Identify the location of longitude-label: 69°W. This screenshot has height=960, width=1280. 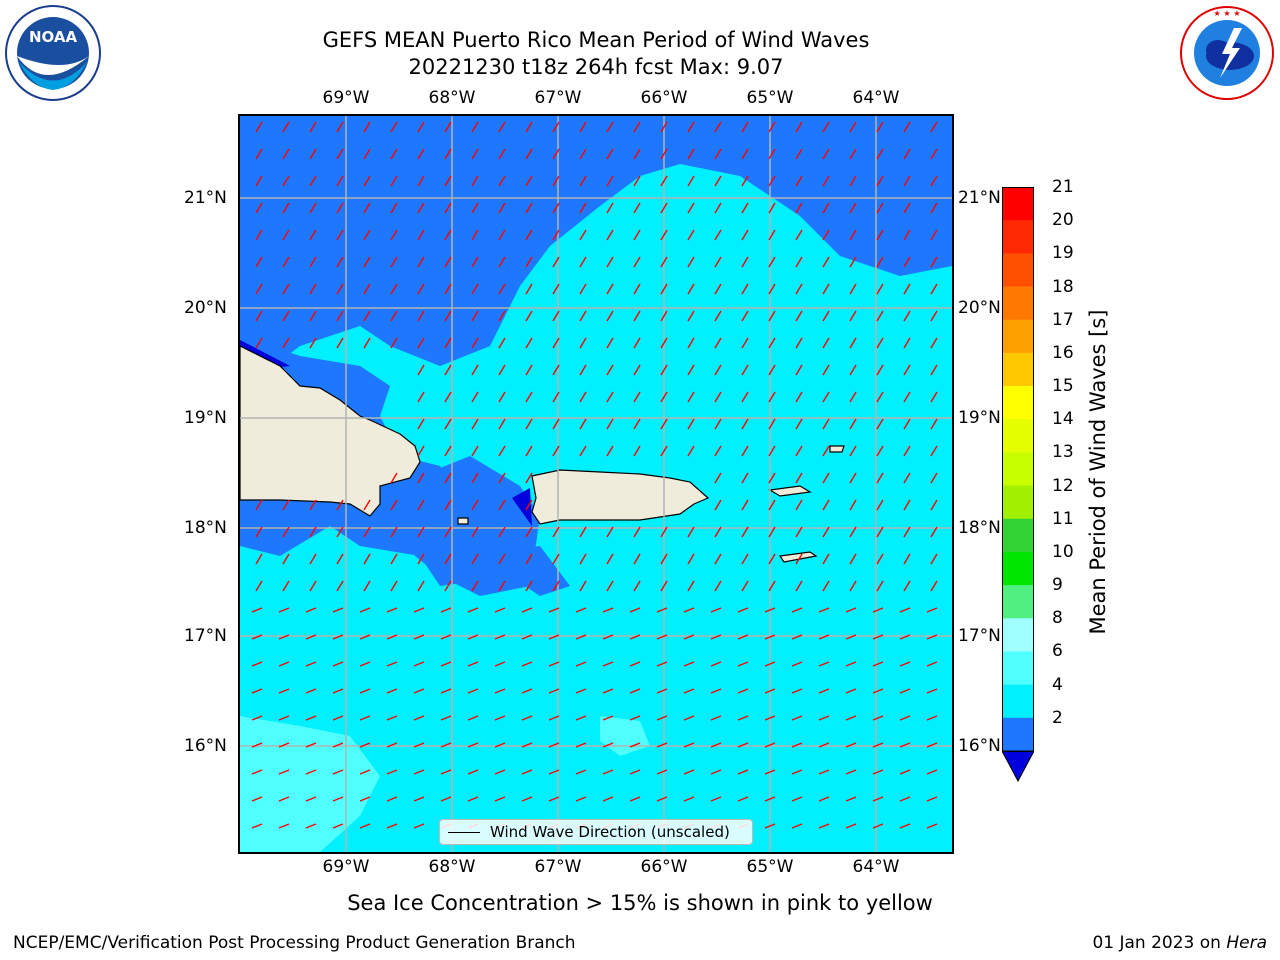
(346, 867).